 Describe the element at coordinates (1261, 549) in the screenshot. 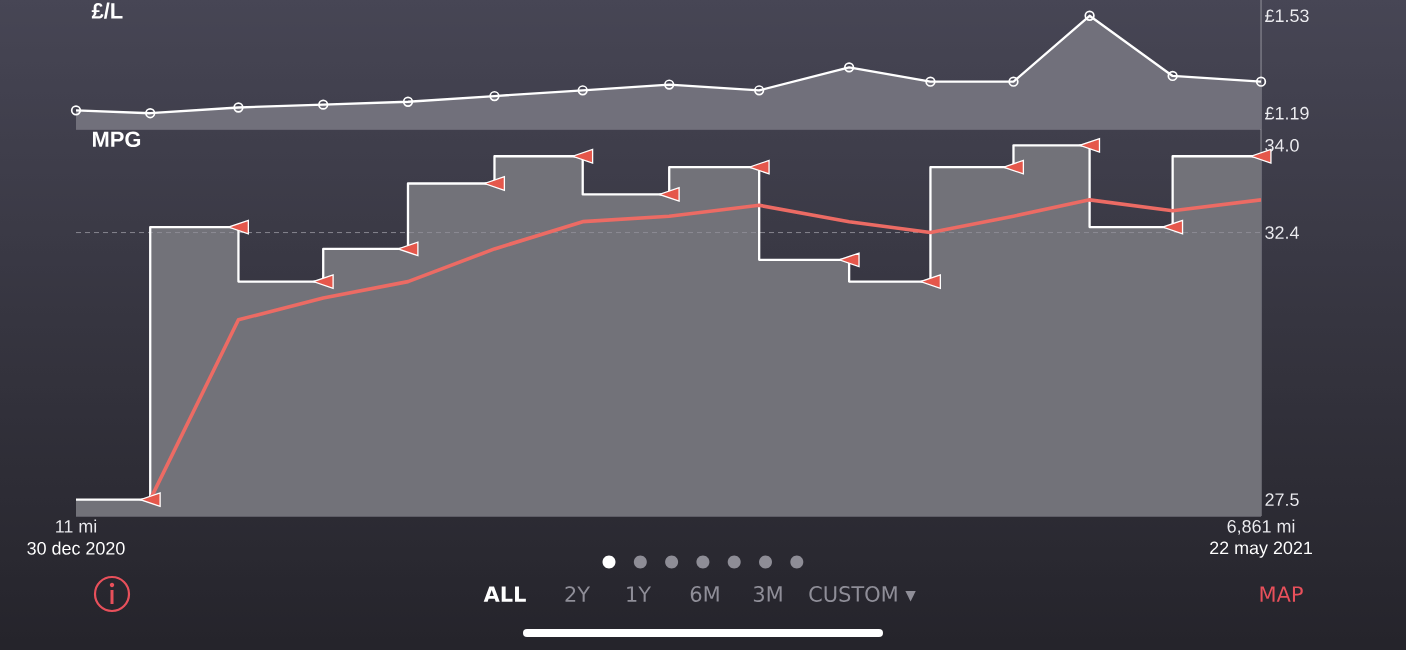

I see `text: 22 may 2021` at that location.